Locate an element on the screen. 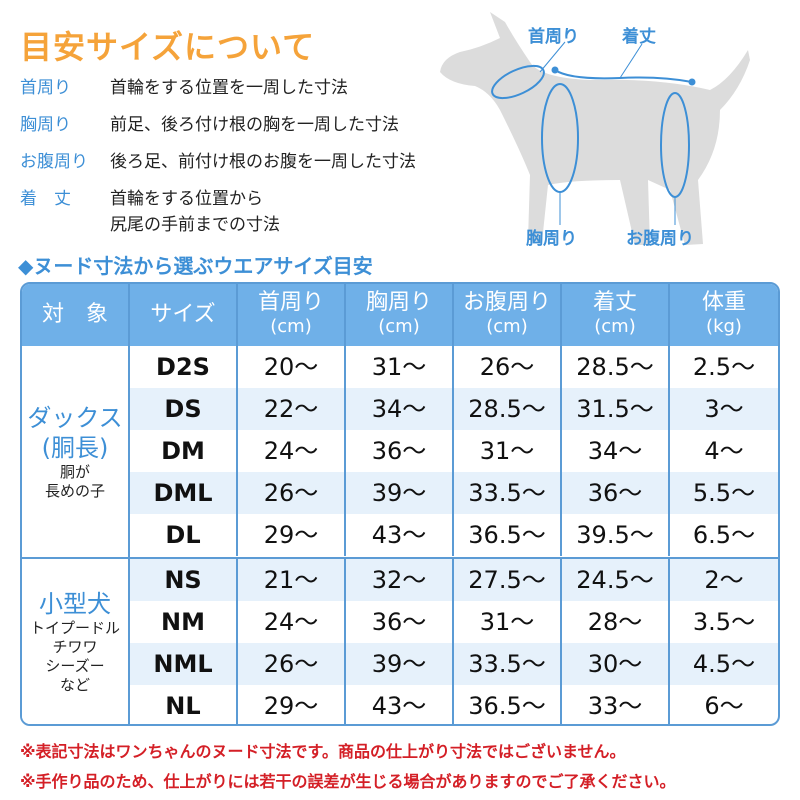  table-row: DS 22～ 34～ 28.5～ 31.5～ 3～ is located at coordinates (454, 409).